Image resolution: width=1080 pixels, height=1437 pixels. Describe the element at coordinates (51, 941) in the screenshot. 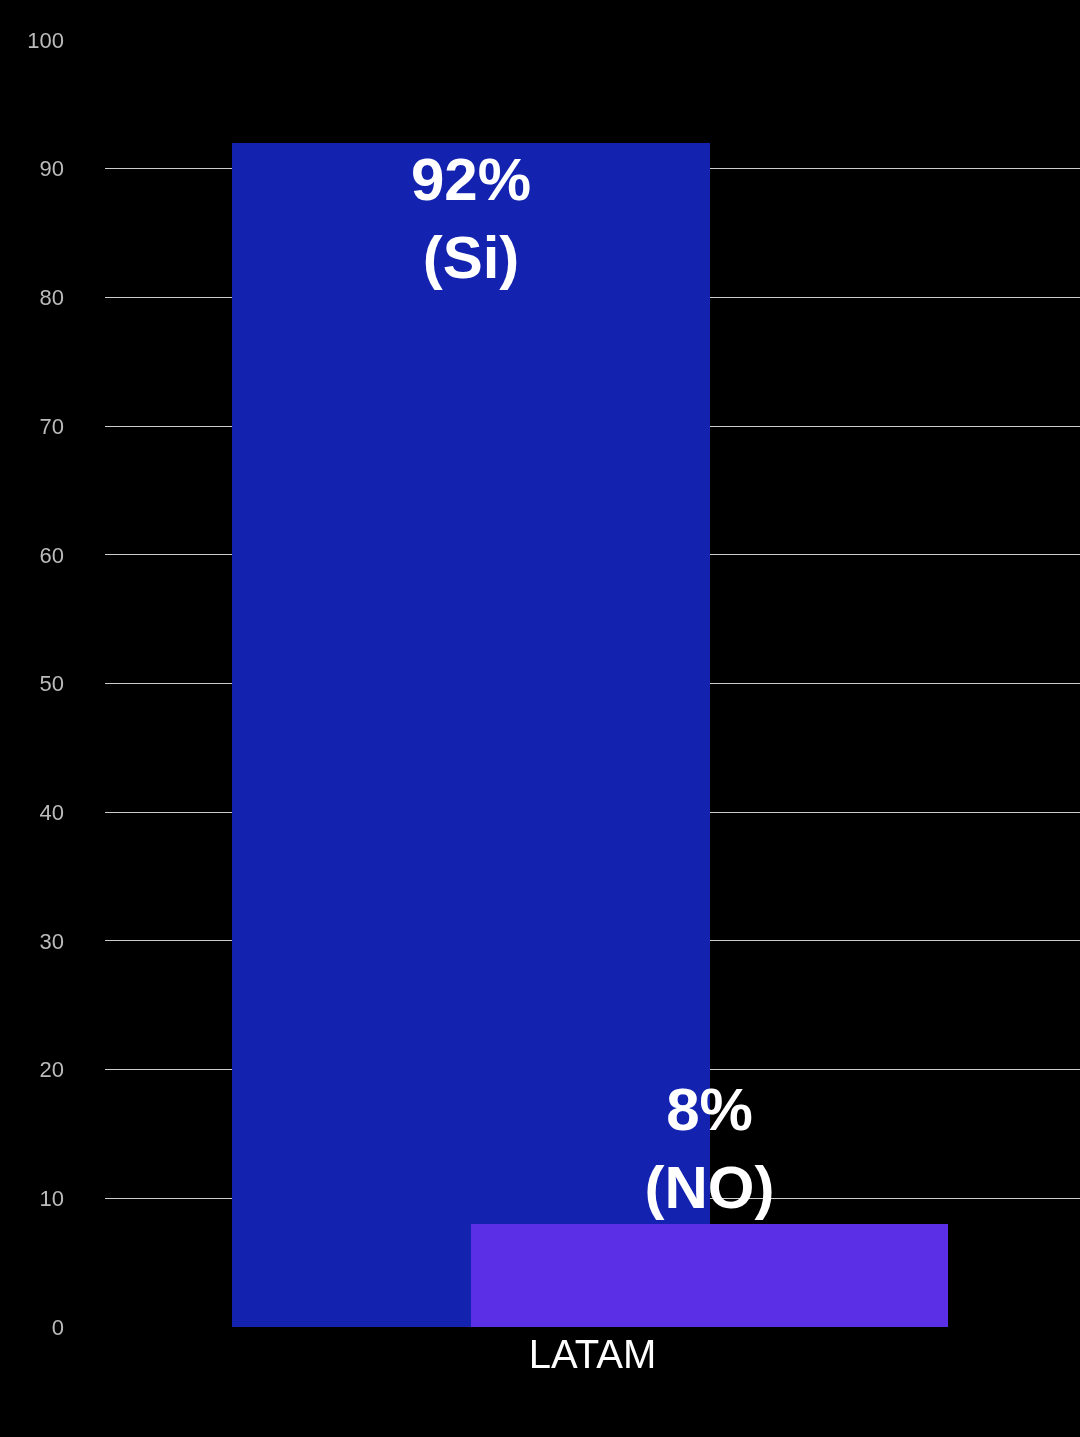

I see `y-tick-label: 30` at that location.